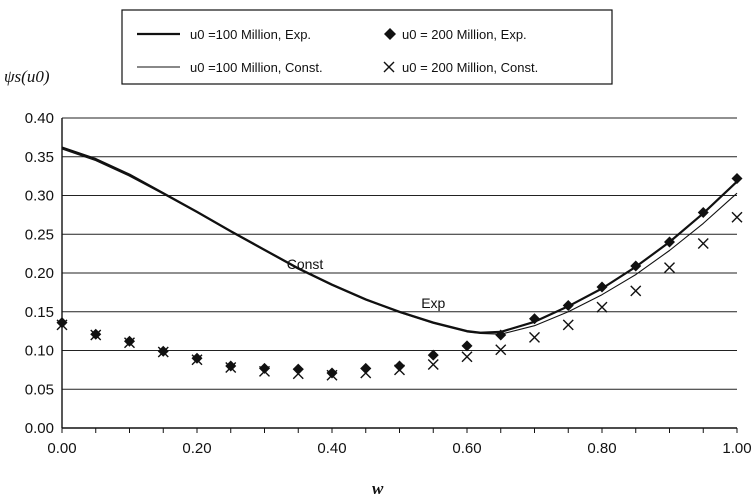  What do you see at coordinates (378, 488) in the screenshot?
I see `x-axis-label: w` at bounding box center [378, 488].